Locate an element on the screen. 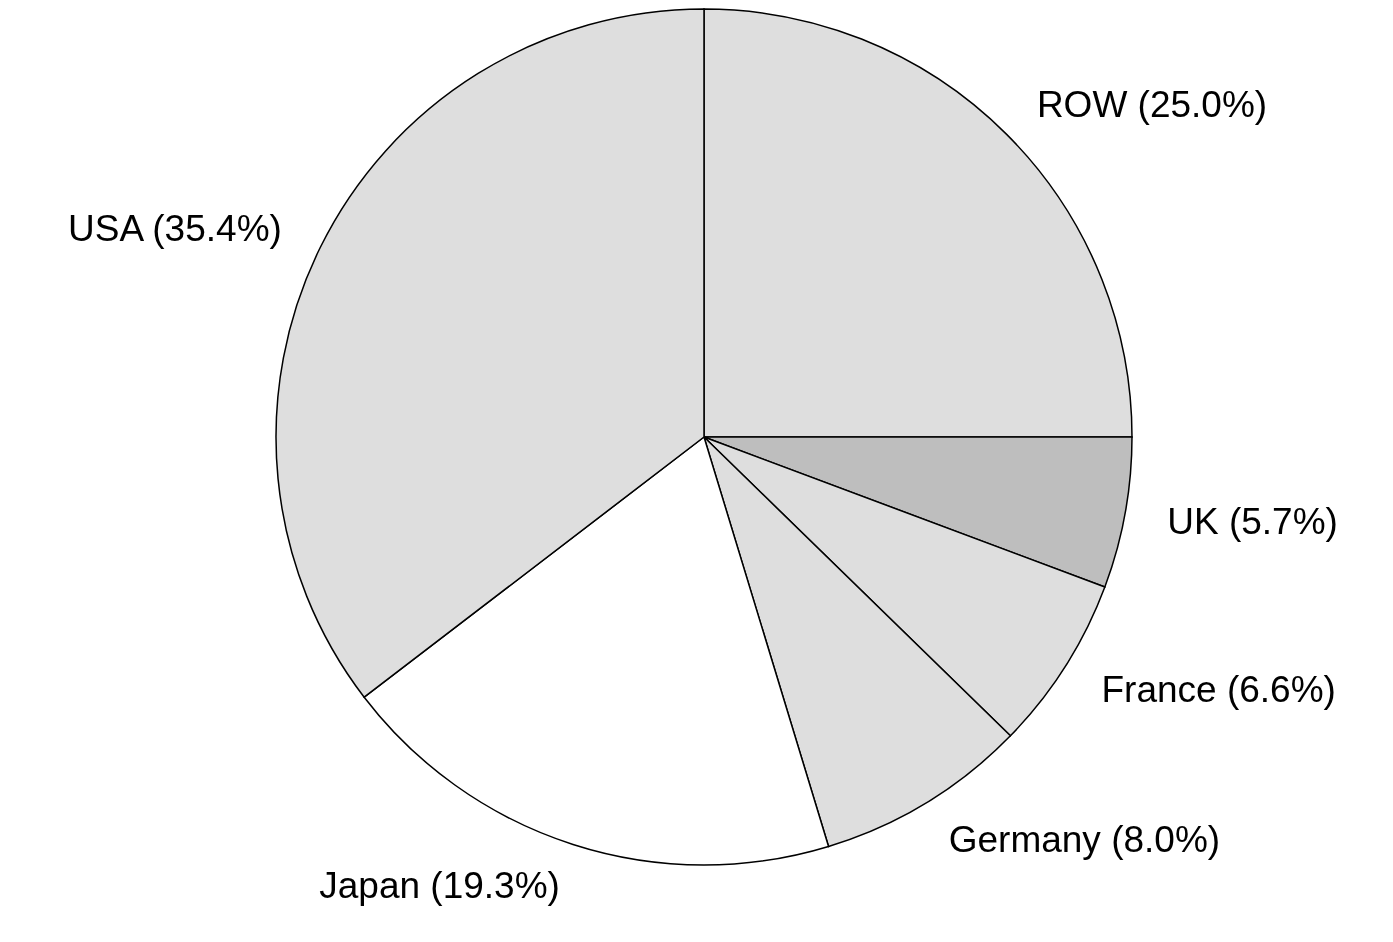  slice-label: Germany (8.0%) is located at coordinates (1084, 840).